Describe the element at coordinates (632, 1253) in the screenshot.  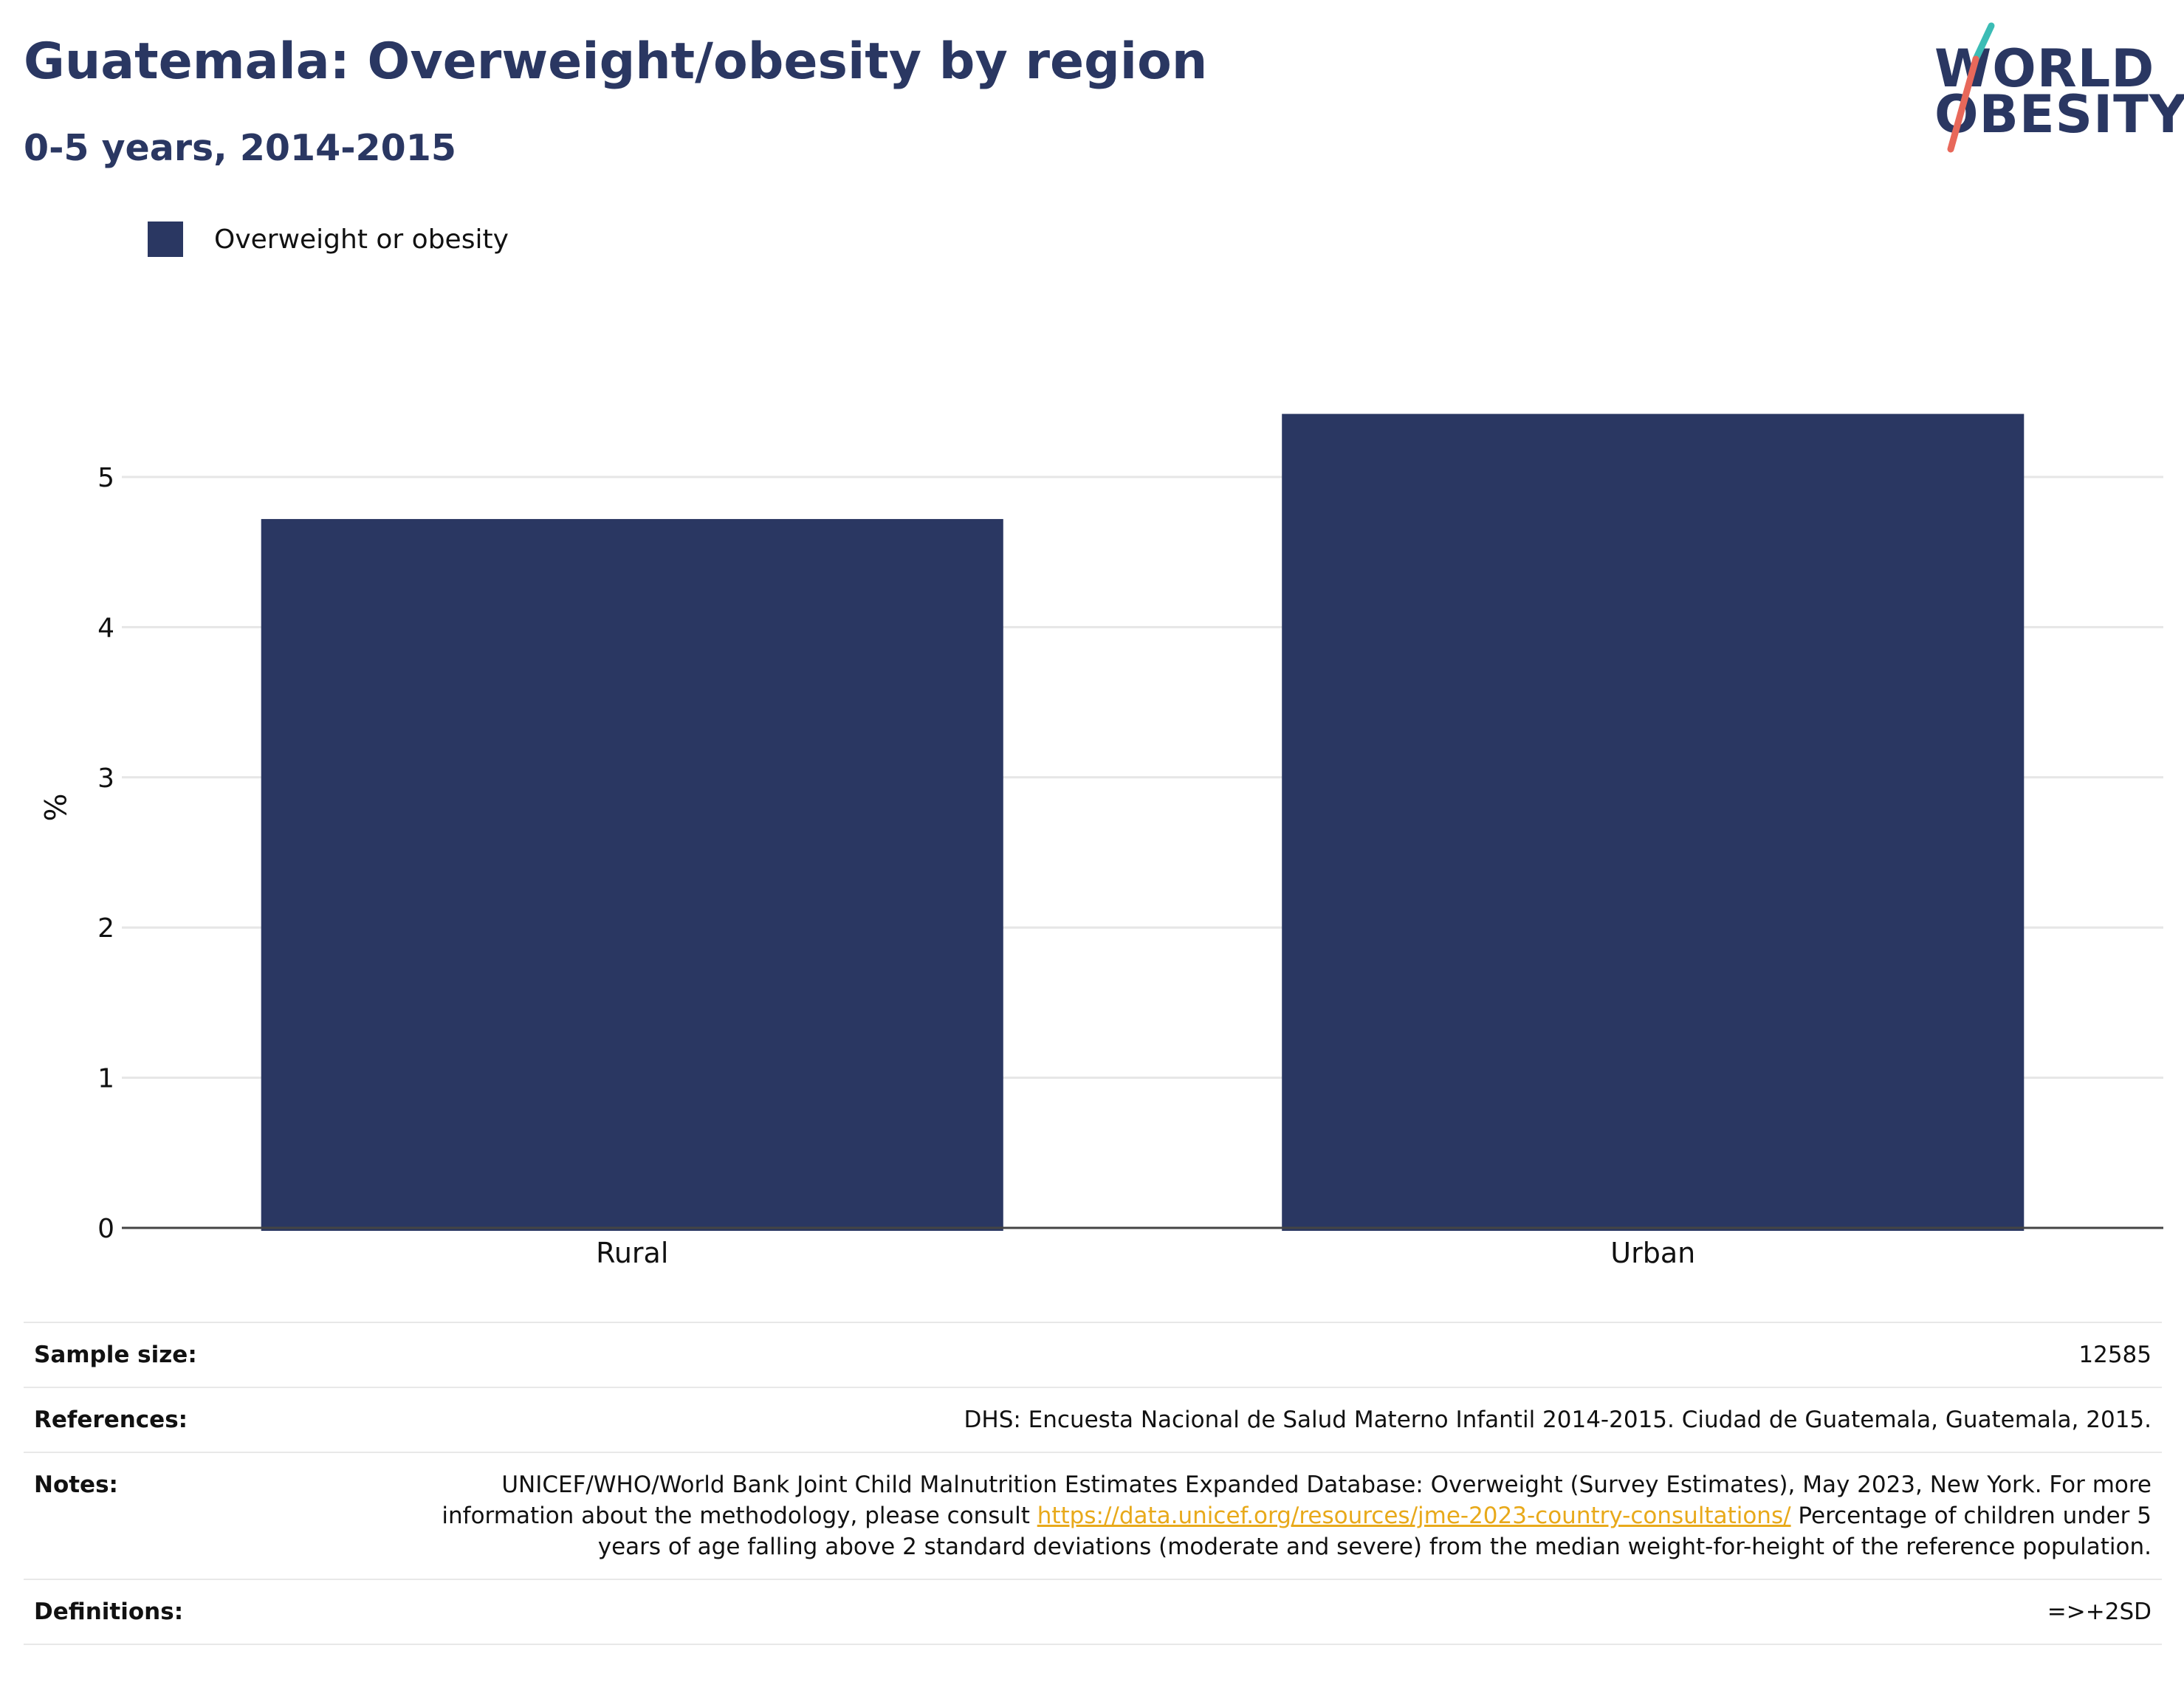
I see `x-tick-label: Rural` at that location.